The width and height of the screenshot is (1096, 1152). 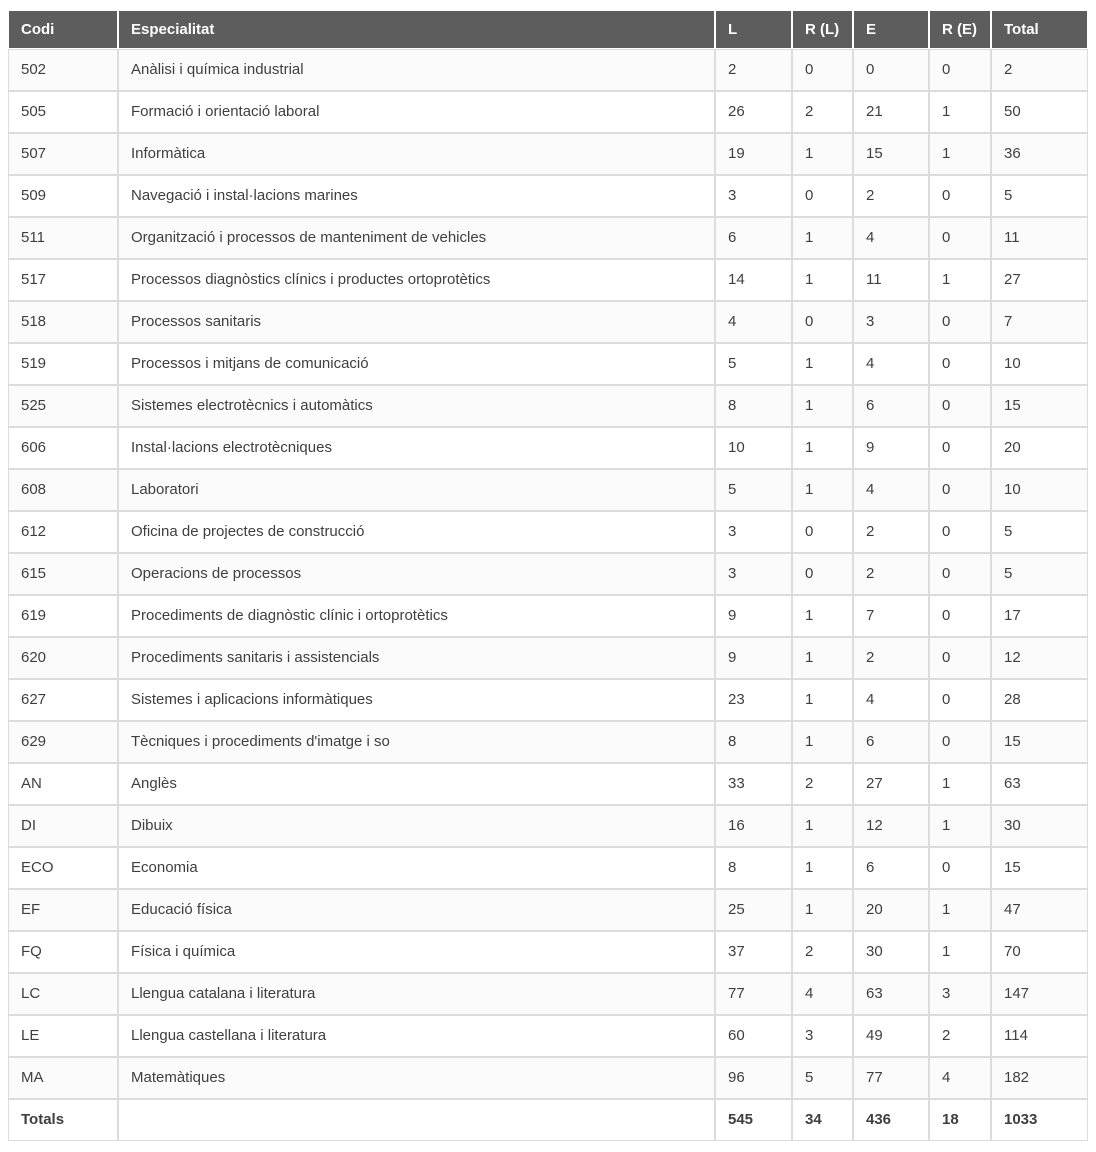 What do you see at coordinates (416, 1120) in the screenshot?
I see `totals-specialty-cell` at bounding box center [416, 1120].